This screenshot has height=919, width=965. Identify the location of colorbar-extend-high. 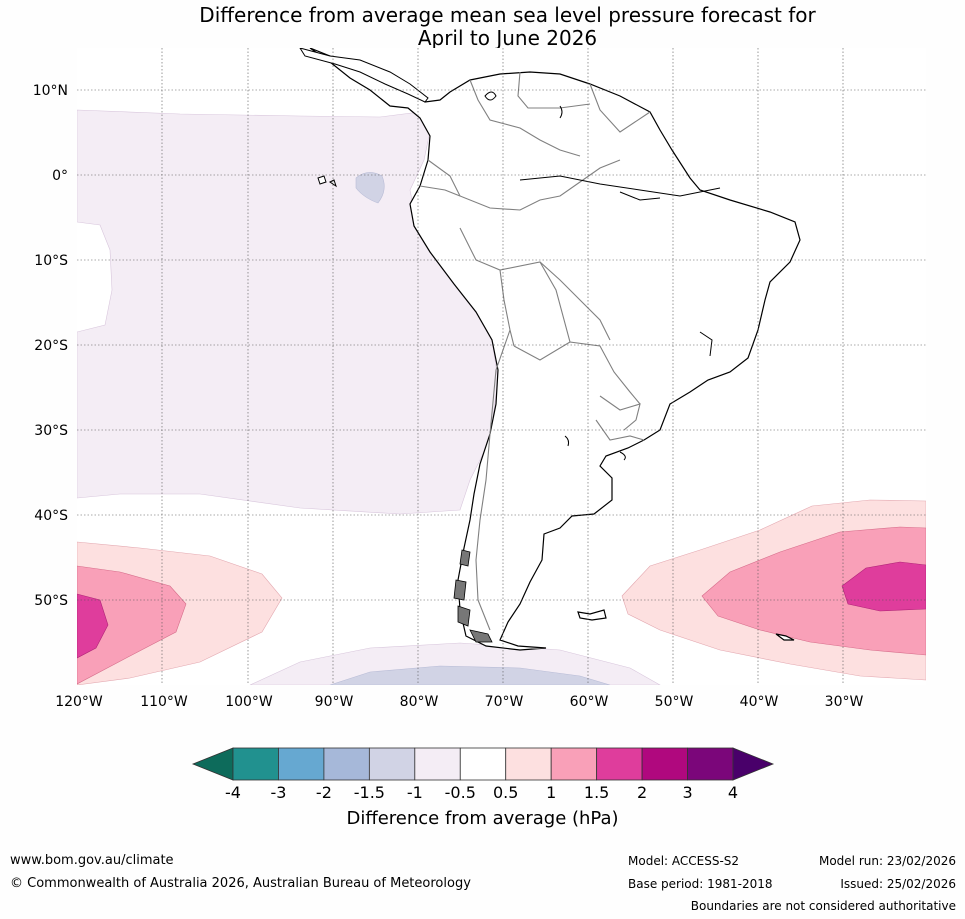
(753, 764).